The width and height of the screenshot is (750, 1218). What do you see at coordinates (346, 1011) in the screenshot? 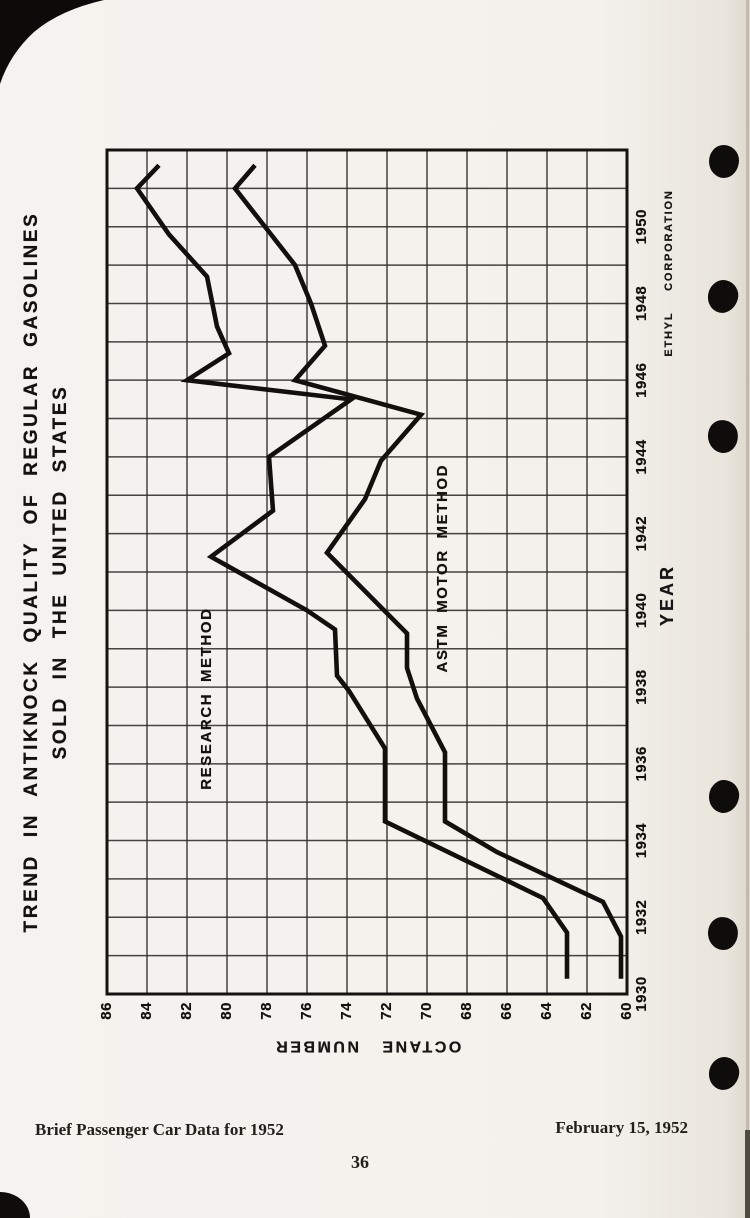
I see `y-tick-label: 74` at bounding box center [346, 1011].